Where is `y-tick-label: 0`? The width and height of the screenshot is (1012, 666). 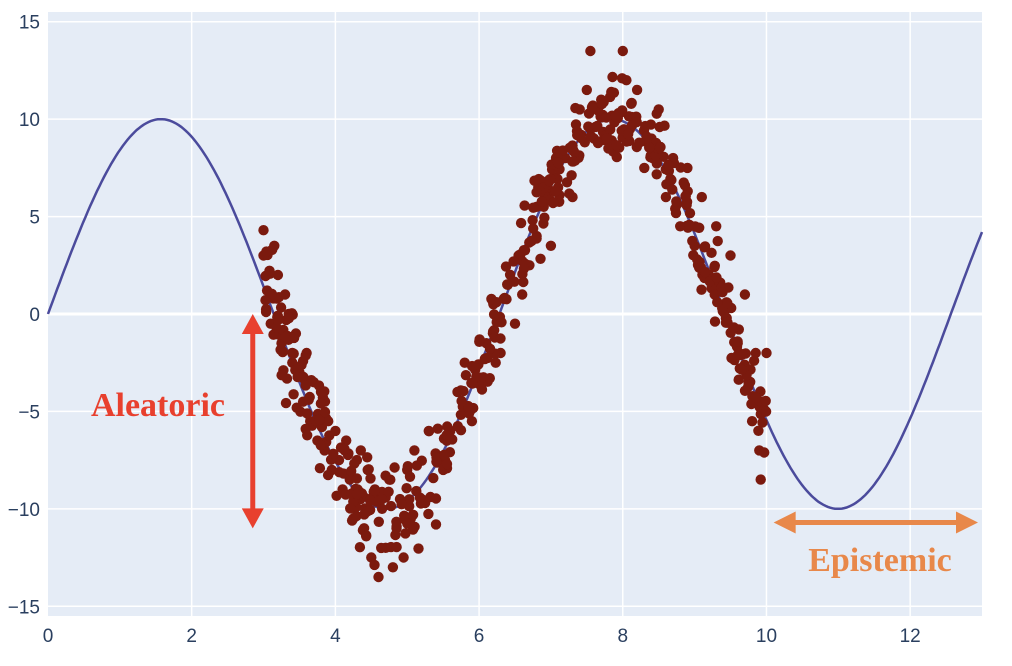 y-tick-label: 0 is located at coordinates (34, 315).